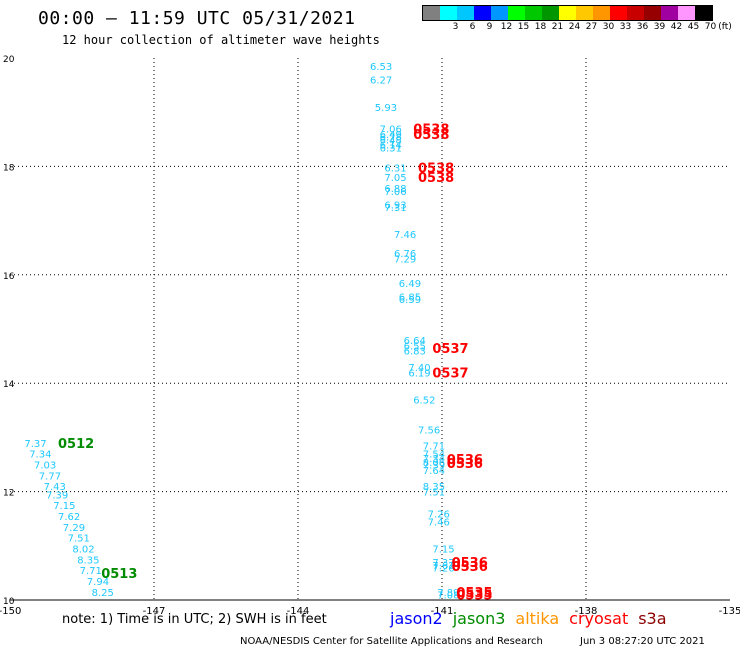  I want to click on data-point-label: 7.71, so click(434, 447).